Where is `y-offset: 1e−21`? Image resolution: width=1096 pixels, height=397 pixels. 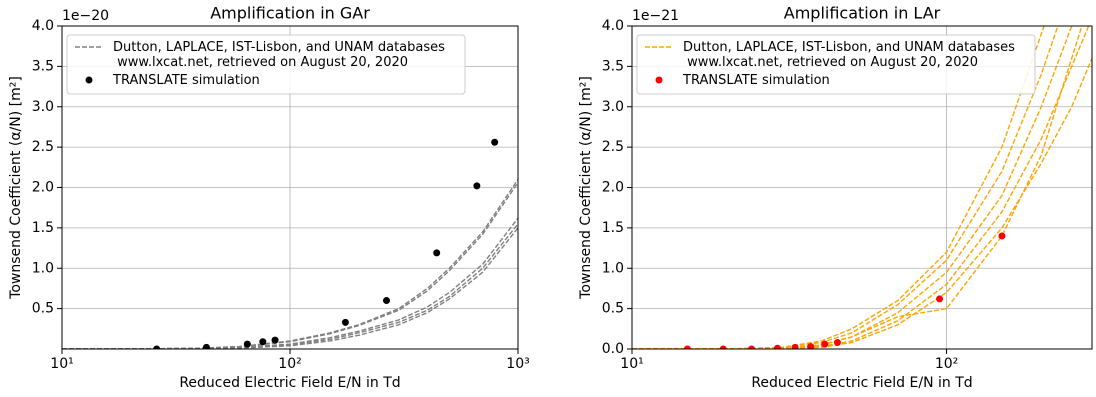
y-offset: 1e−21 is located at coordinates (655, 16).